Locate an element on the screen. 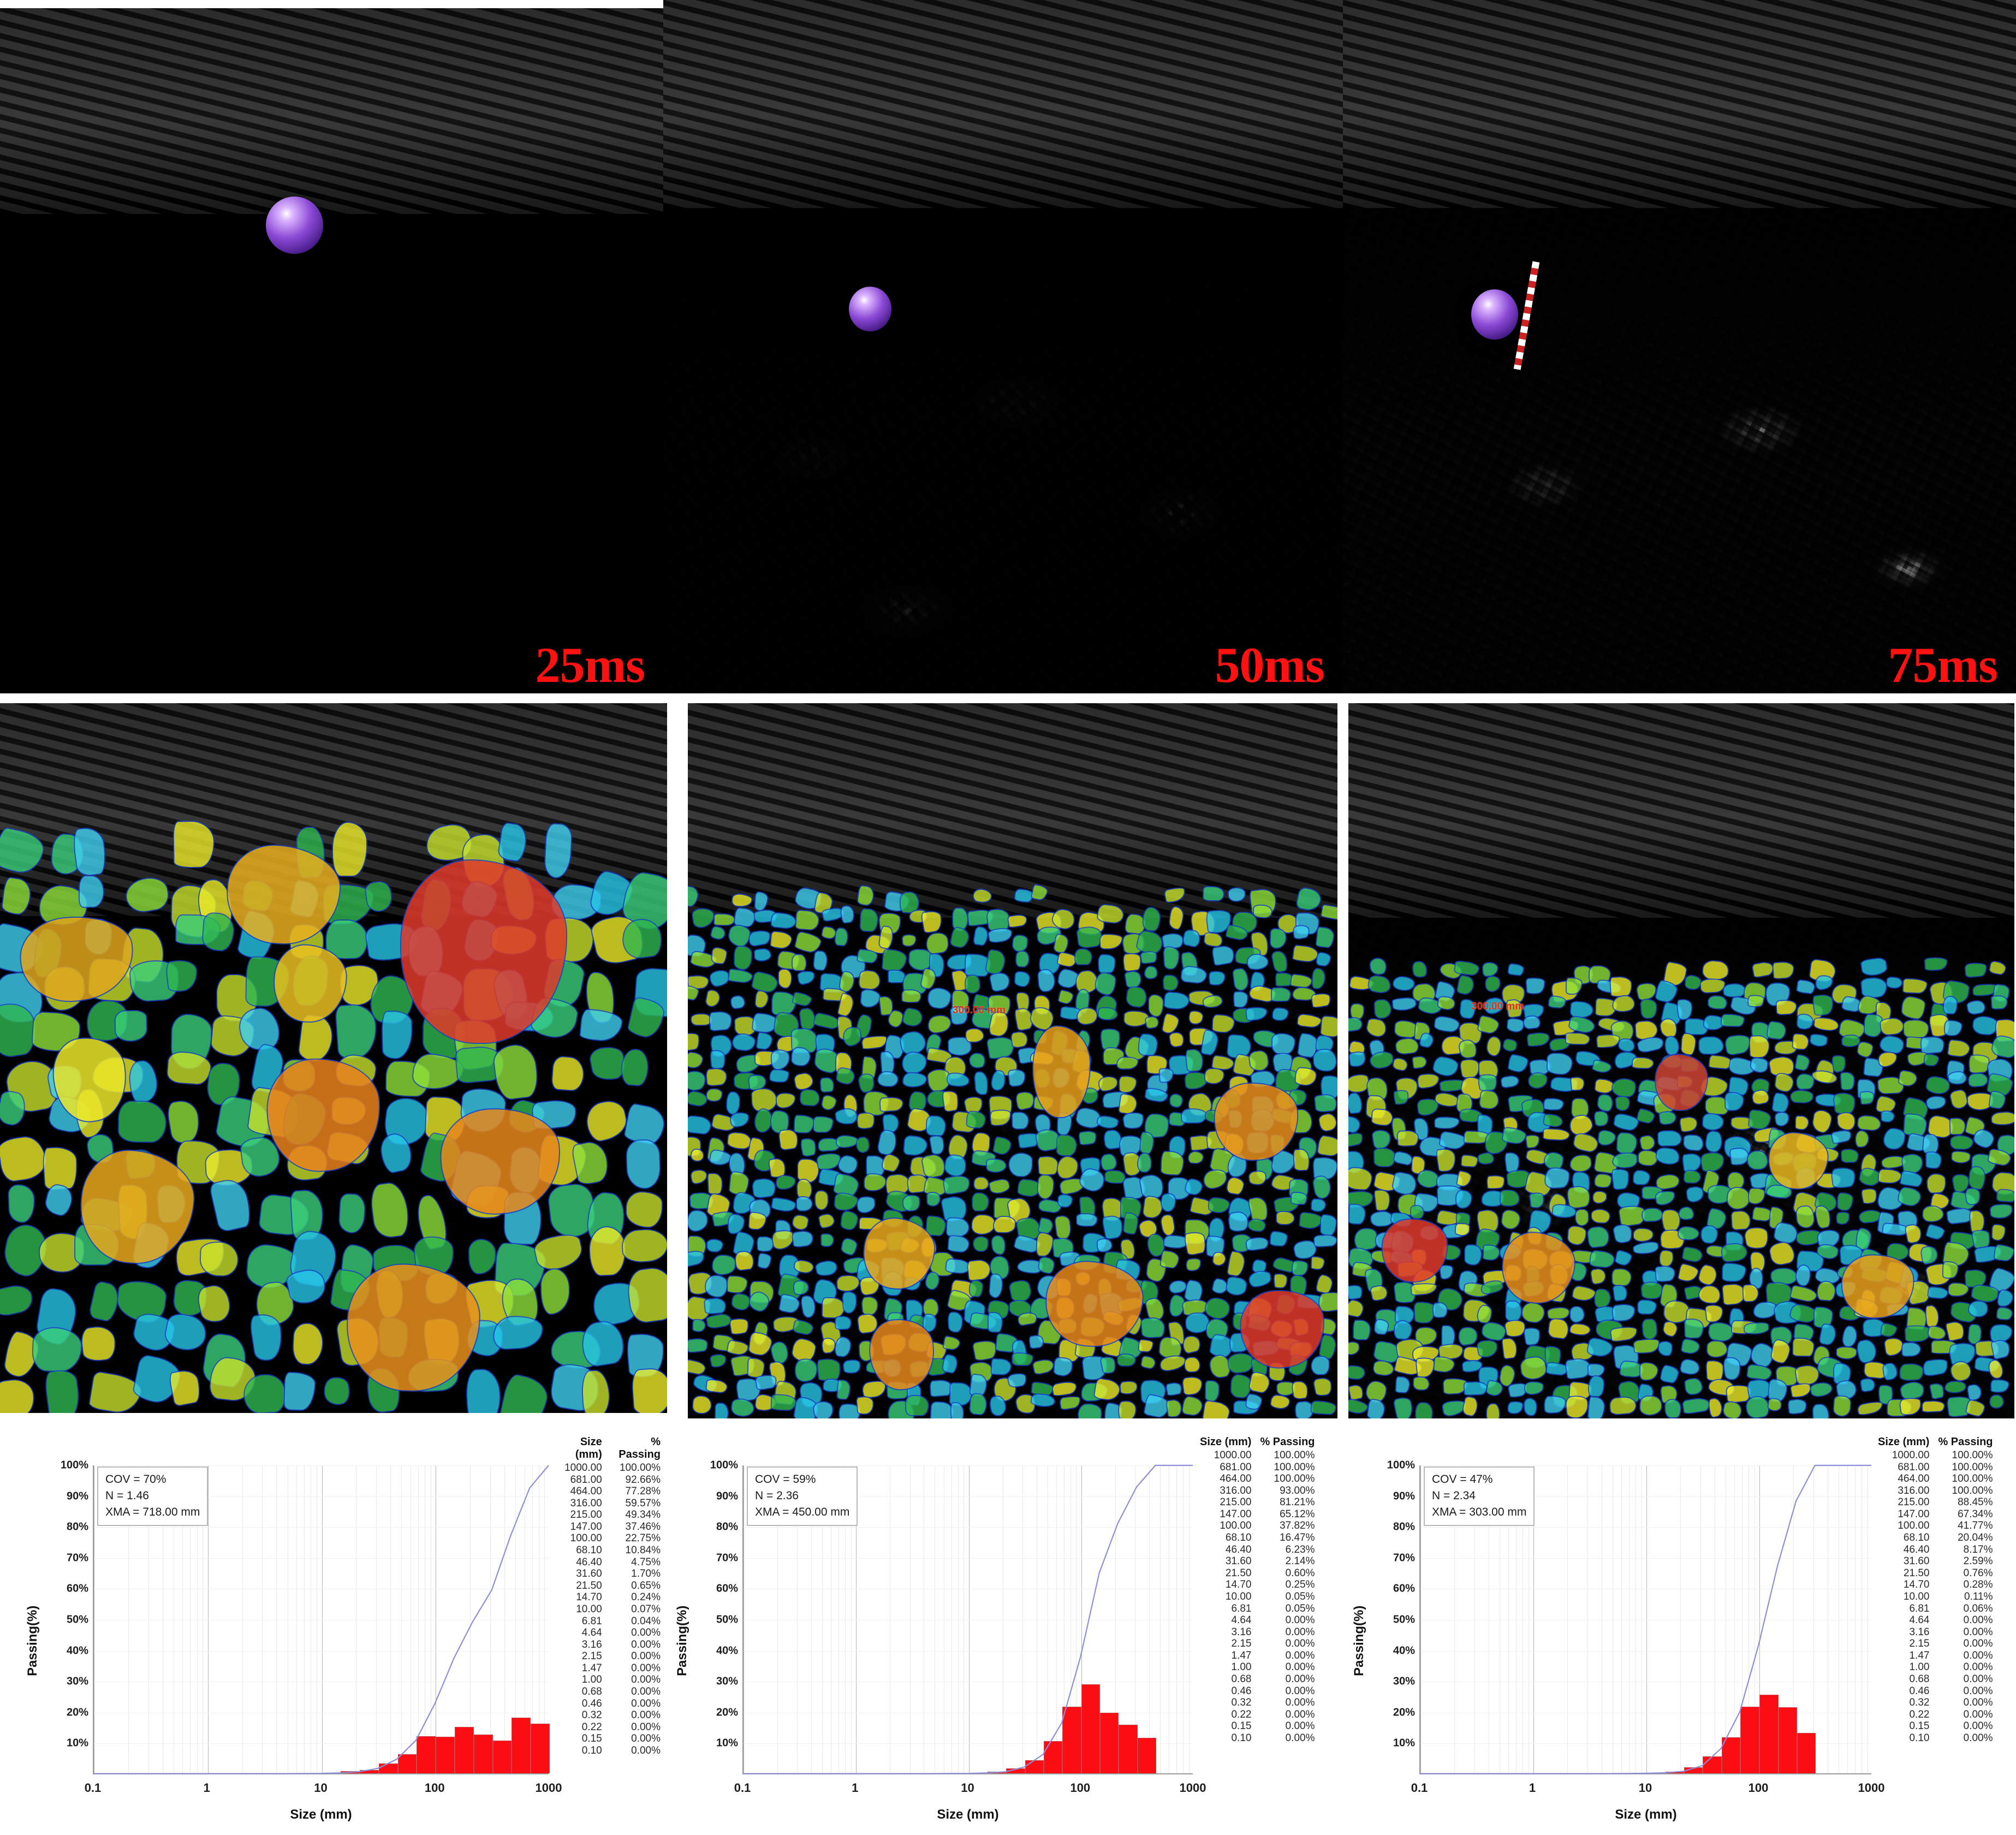 This screenshot has width=2016, height=1835. n-value: N = 2.36 is located at coordinates (777, 1495).